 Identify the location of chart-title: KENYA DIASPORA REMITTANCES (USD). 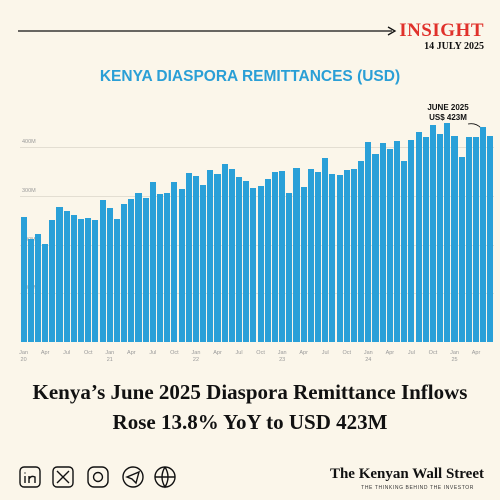
(250, 76).